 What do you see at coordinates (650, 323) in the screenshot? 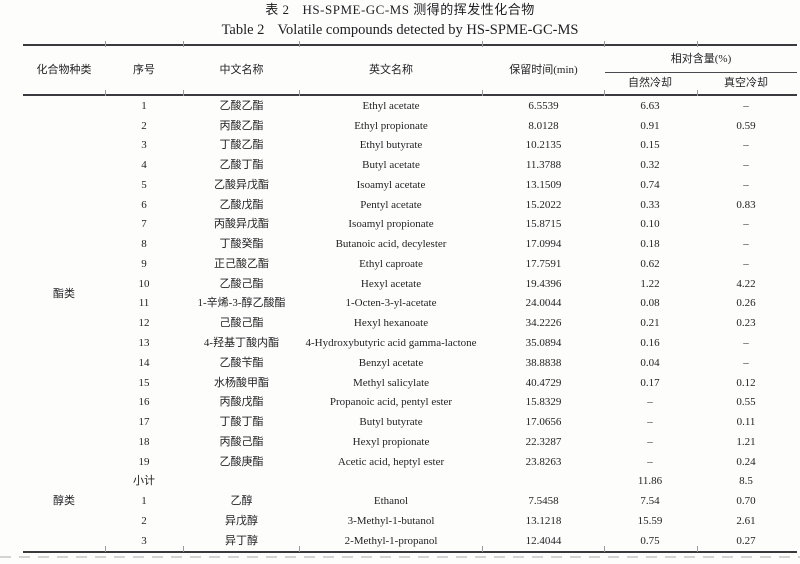
I see `cell-natural-cooling: 0.21` at bounding box center [650, 323].